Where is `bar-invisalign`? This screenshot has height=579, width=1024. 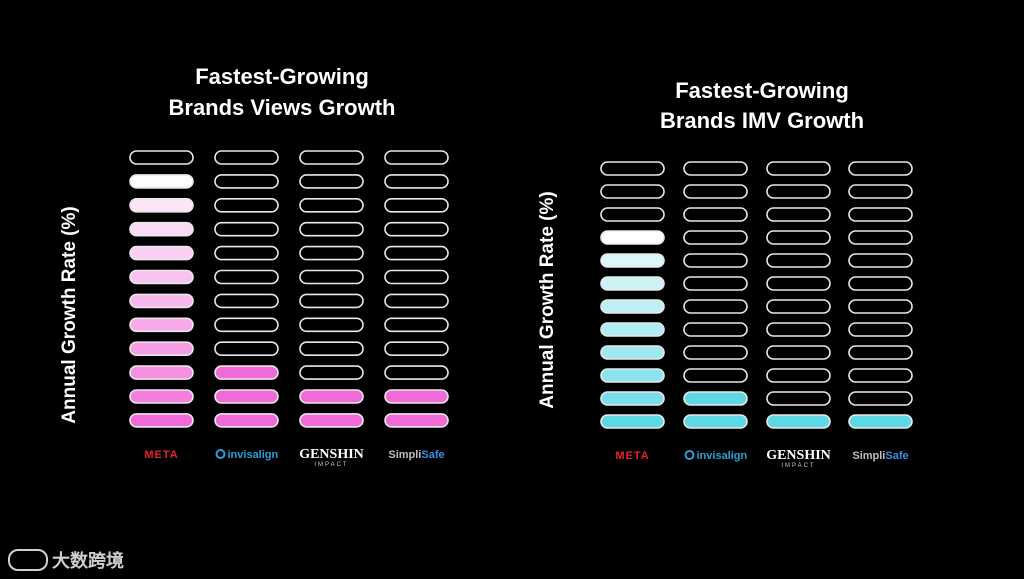 bar-invisalign is located at coordinates (715, 295).